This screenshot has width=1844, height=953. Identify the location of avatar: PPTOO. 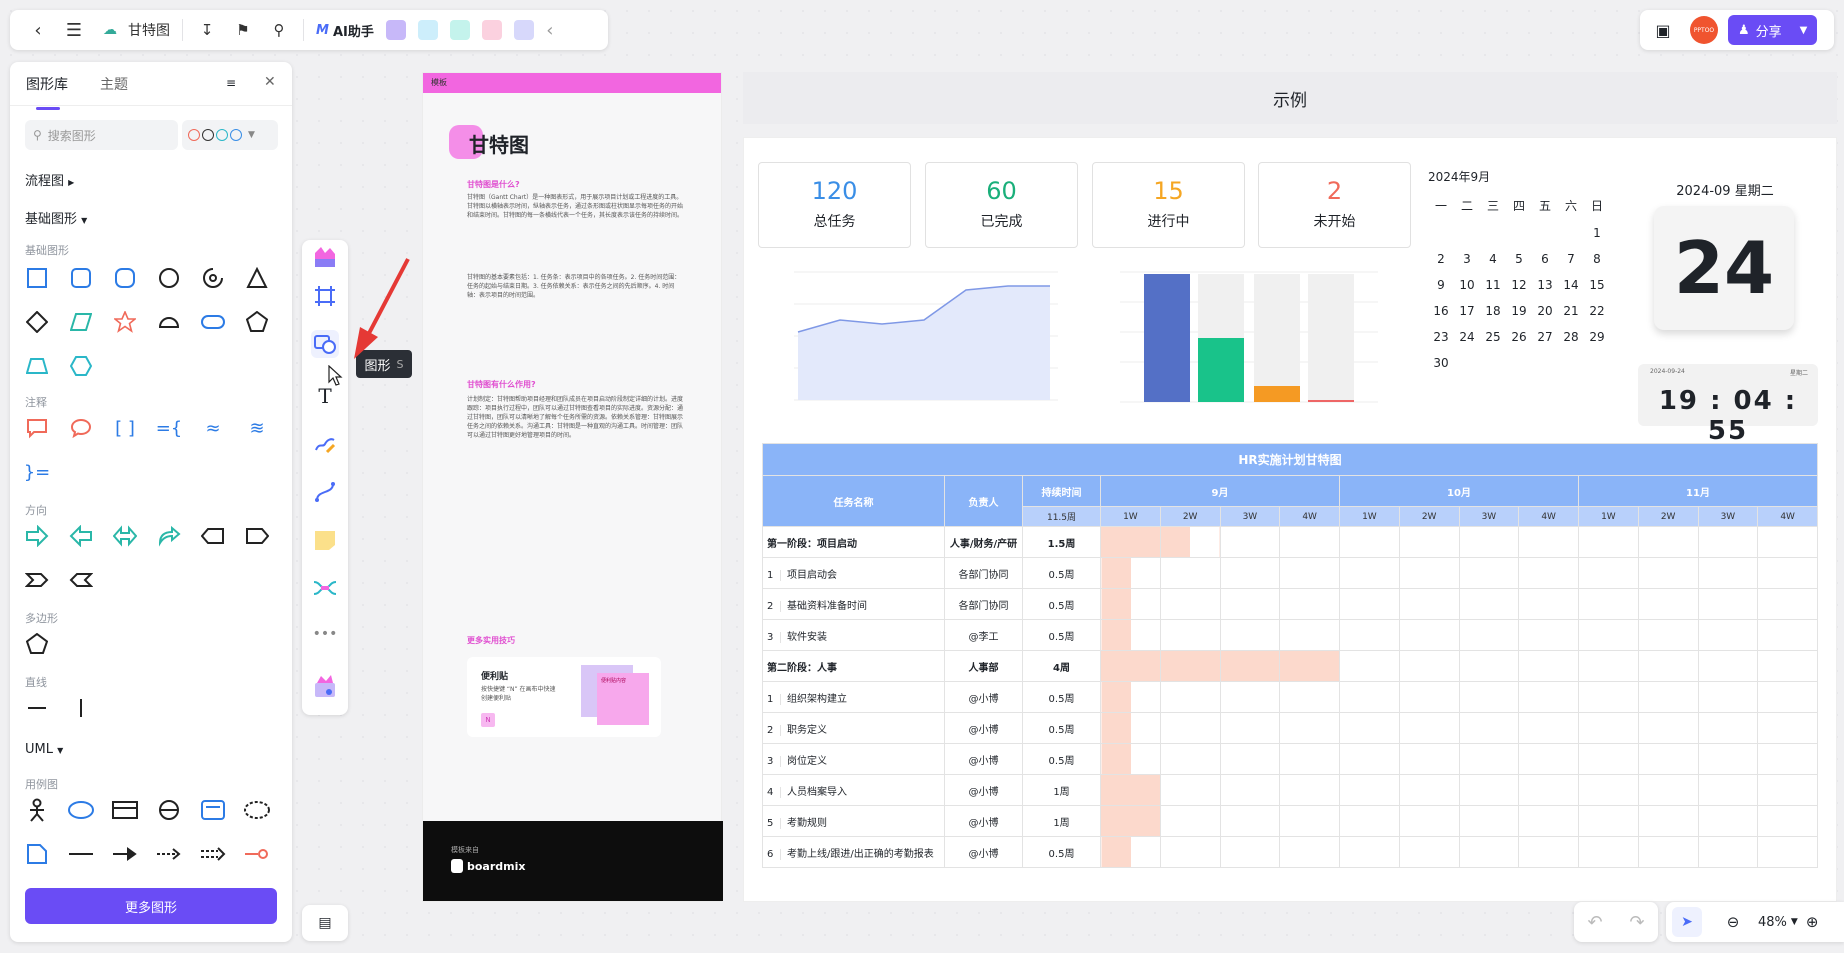
(1704, 30).